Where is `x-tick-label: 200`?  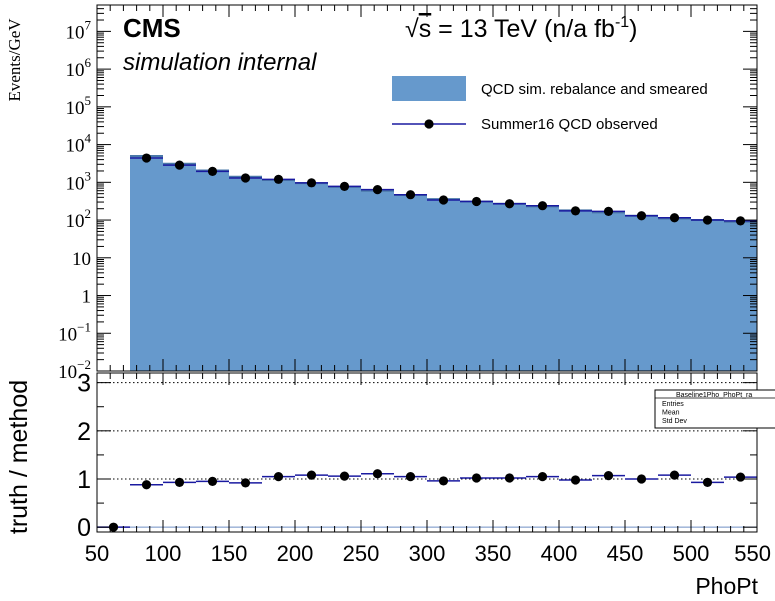 x-tick-label: 200 is located at coordinates (295, 553).